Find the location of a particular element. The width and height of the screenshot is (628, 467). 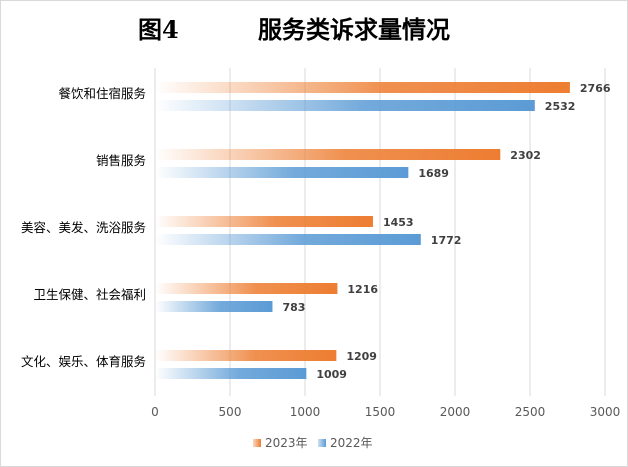

x-tick-label: 1500 is located at coordinates (380, 412).